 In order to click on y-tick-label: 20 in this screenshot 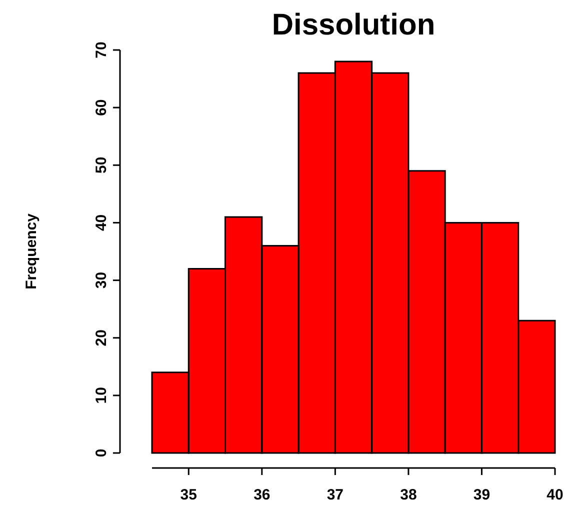, I will do `click(101, 338)`.